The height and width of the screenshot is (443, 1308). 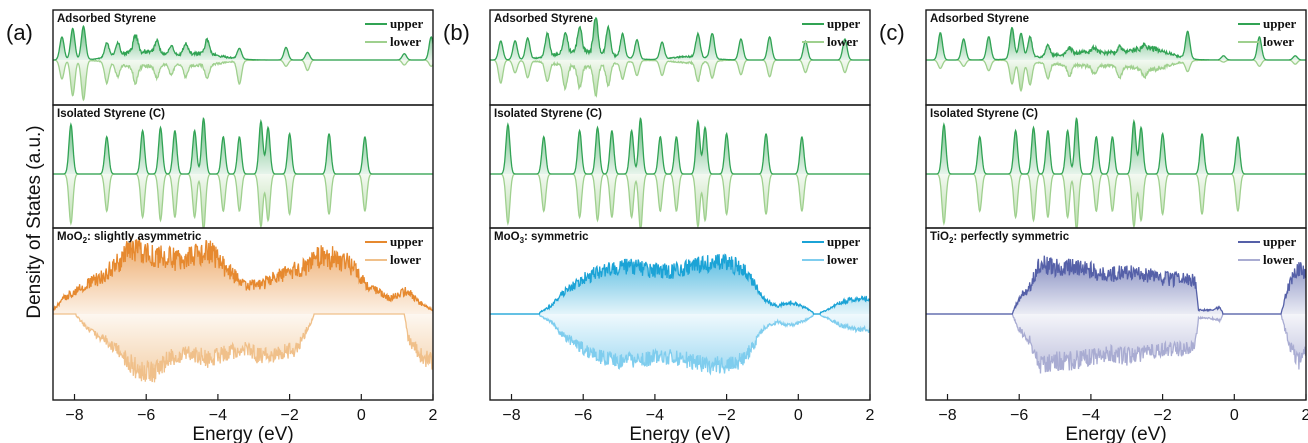 I want to click on panel-label: (c), so click(x=892, y=32).